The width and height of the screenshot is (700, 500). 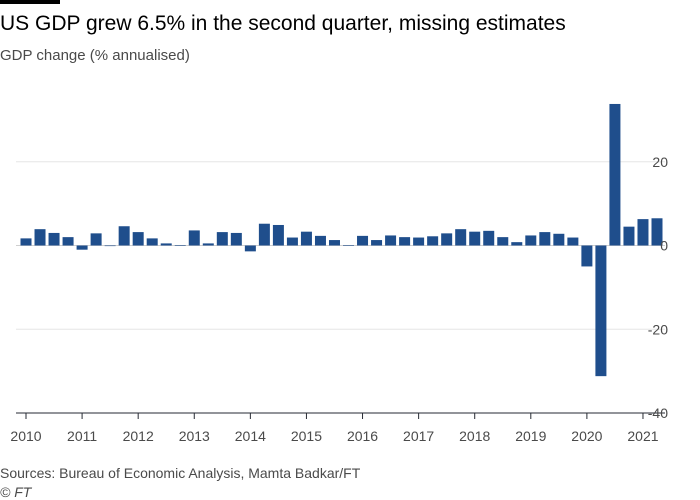 What do you see at coordinates (418, 436) in the screenshot?
I see `x-tick-label: 2017` at bounding box center [418, 436].